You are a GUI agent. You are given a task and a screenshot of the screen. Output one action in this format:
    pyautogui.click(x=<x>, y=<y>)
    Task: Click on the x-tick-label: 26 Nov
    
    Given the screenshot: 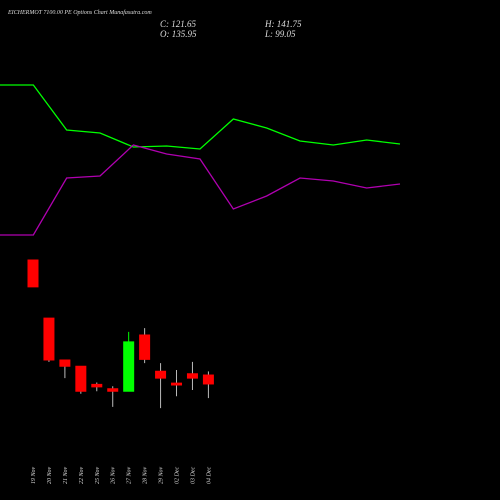 What is the action you would take?
    pyautogui.click(x=114, y=475)
    